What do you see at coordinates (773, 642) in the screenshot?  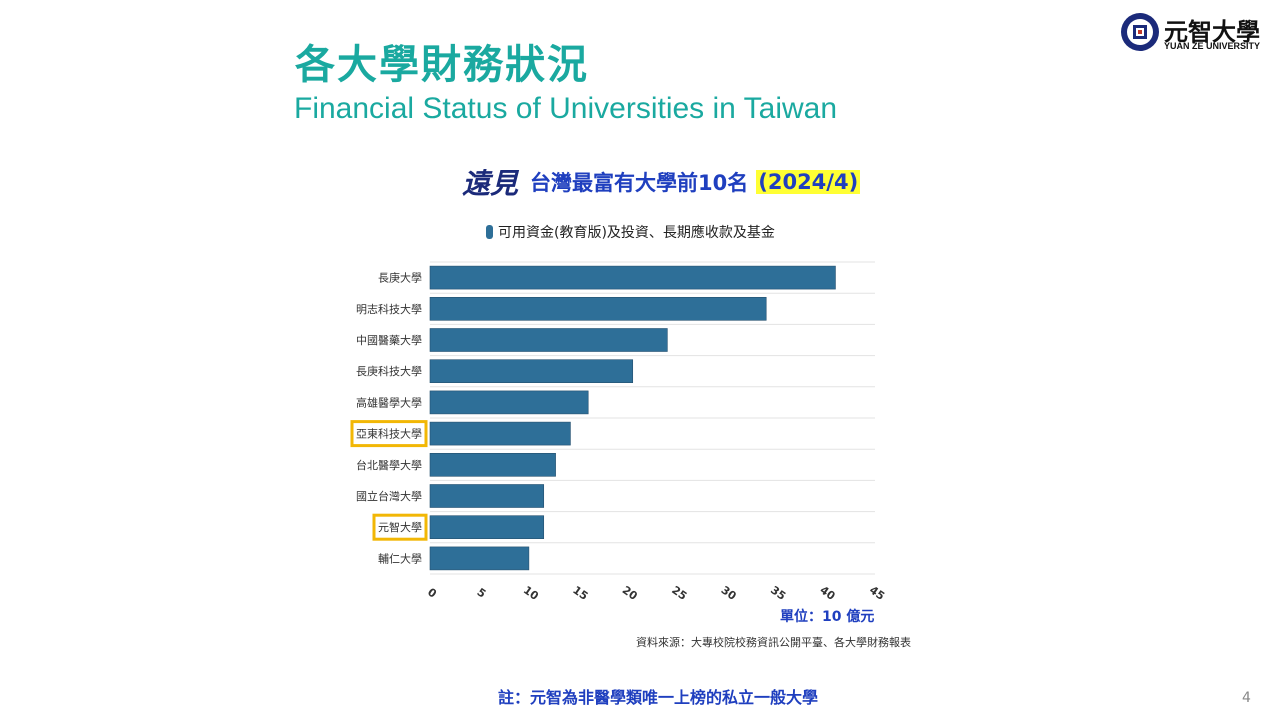 I see `source-note: 資料來源：大專校院校務資訊公開平臺、各大學財務報表` at bounding box center [773, 642].